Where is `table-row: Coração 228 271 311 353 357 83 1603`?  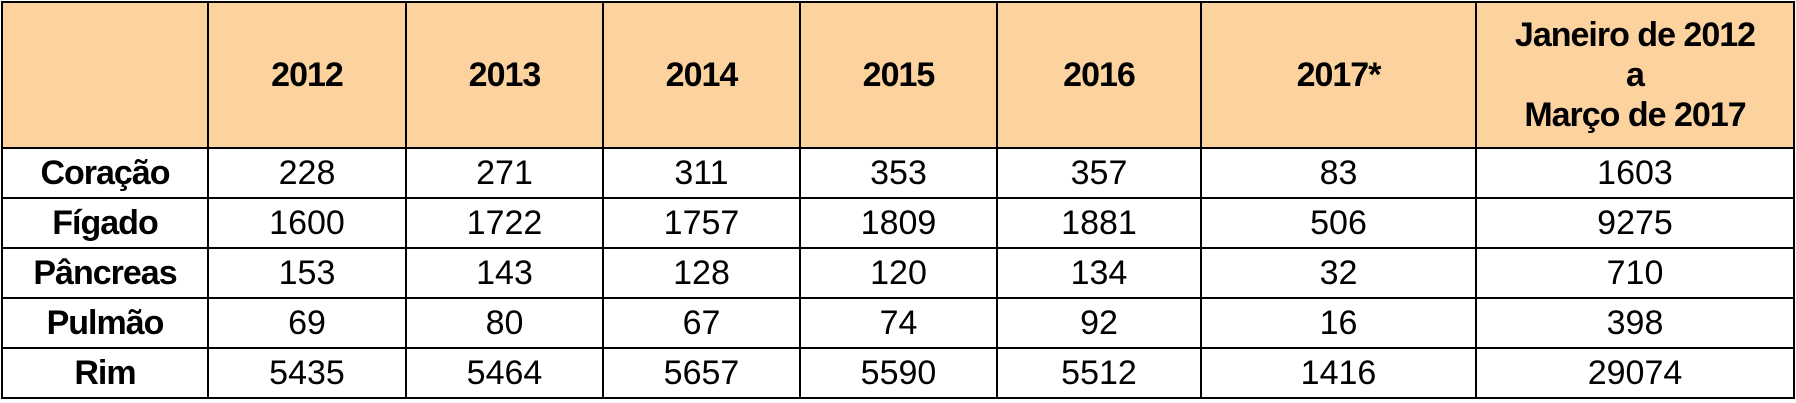
table-row: Coração 228 271 311 353 357 83 1603 is located at coordinates (898, 173).